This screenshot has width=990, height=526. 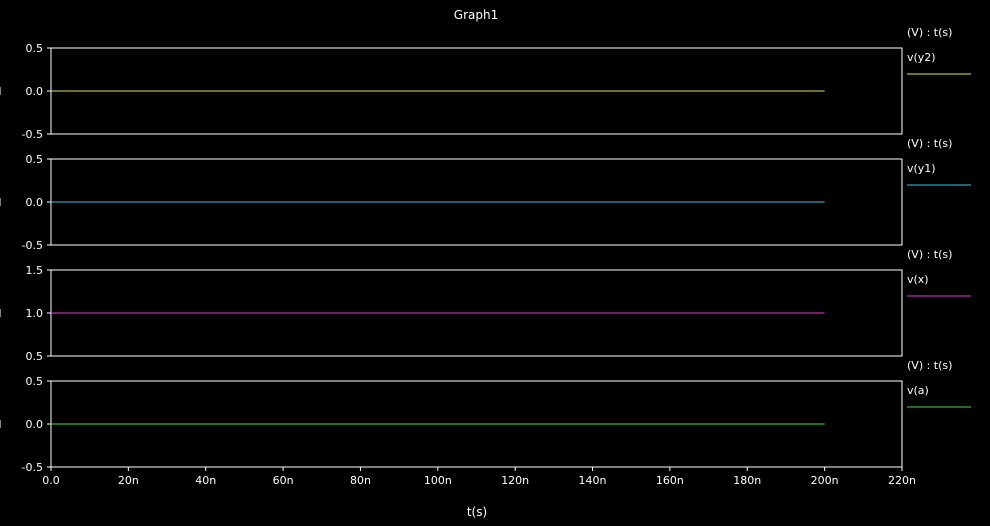 What do you see at coordinates (747, 480) in the screenshot?
I see `x-tick-label: 180n` at bounding box center [747, 480].